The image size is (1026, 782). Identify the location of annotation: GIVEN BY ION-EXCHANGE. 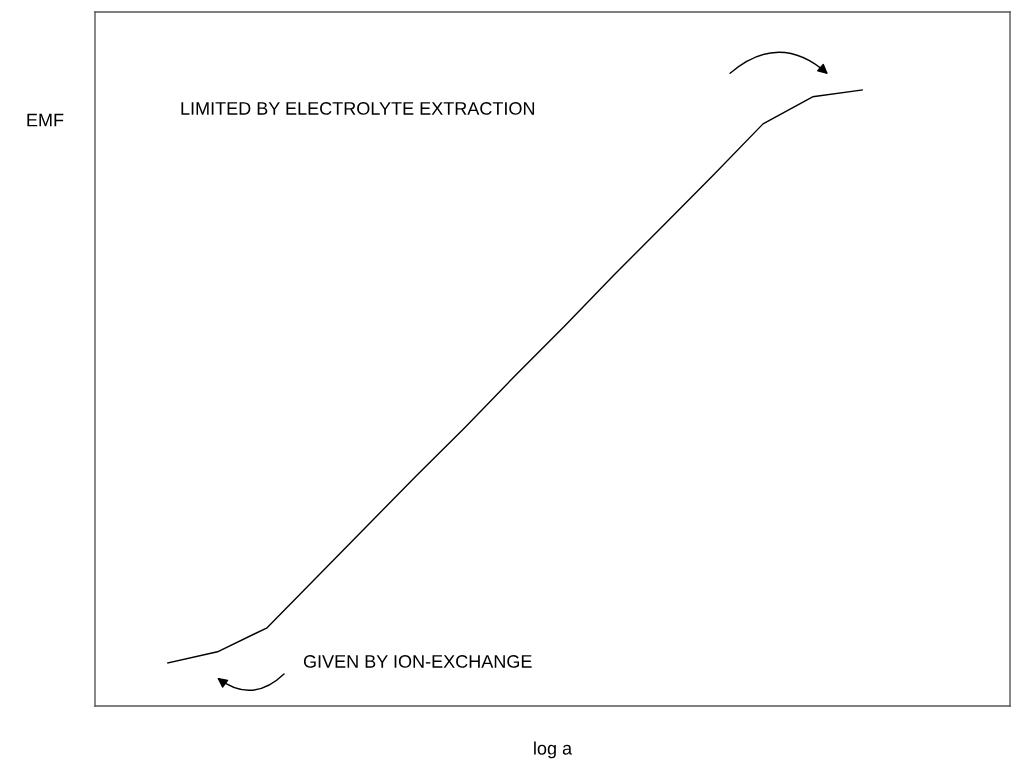
(417, 661).